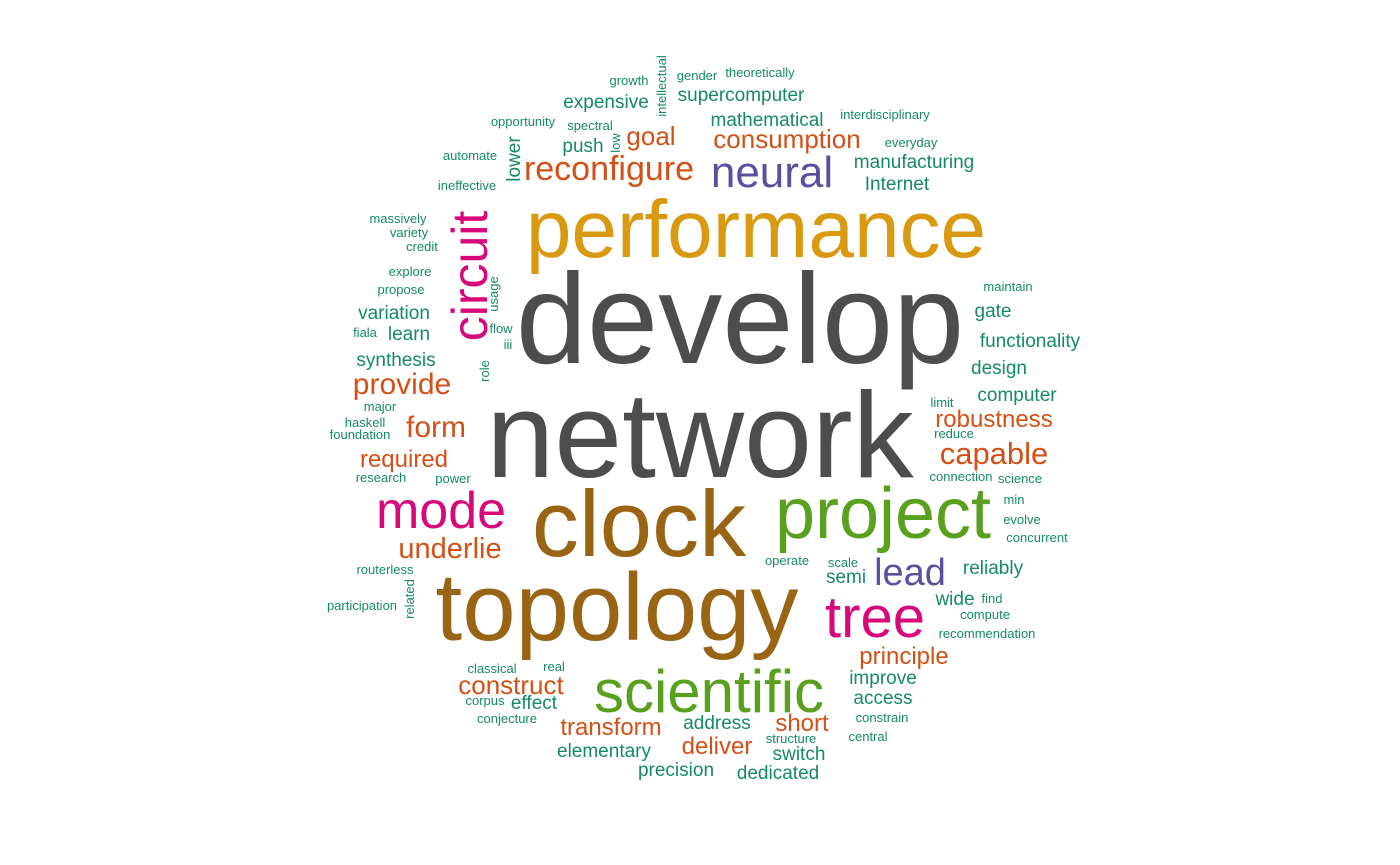 This screenshot has height=865, width=1400. Describe the element at coordinates (993, 568) in the screenshot. I see `word-reliably: reliably` at that location.